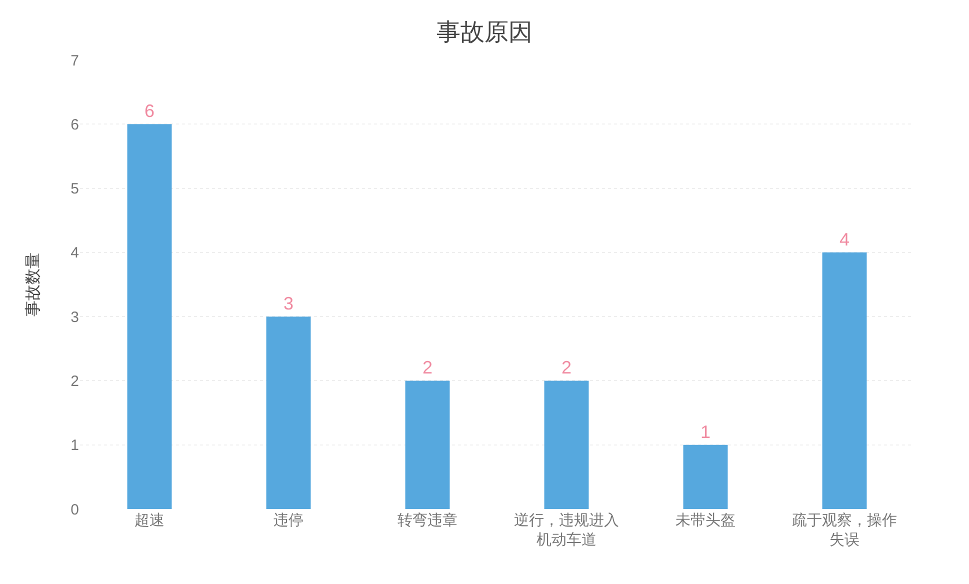 The width and height of the screenshot is (969, 584). I want to click on y-tick-label: 3, so click(74, 317).